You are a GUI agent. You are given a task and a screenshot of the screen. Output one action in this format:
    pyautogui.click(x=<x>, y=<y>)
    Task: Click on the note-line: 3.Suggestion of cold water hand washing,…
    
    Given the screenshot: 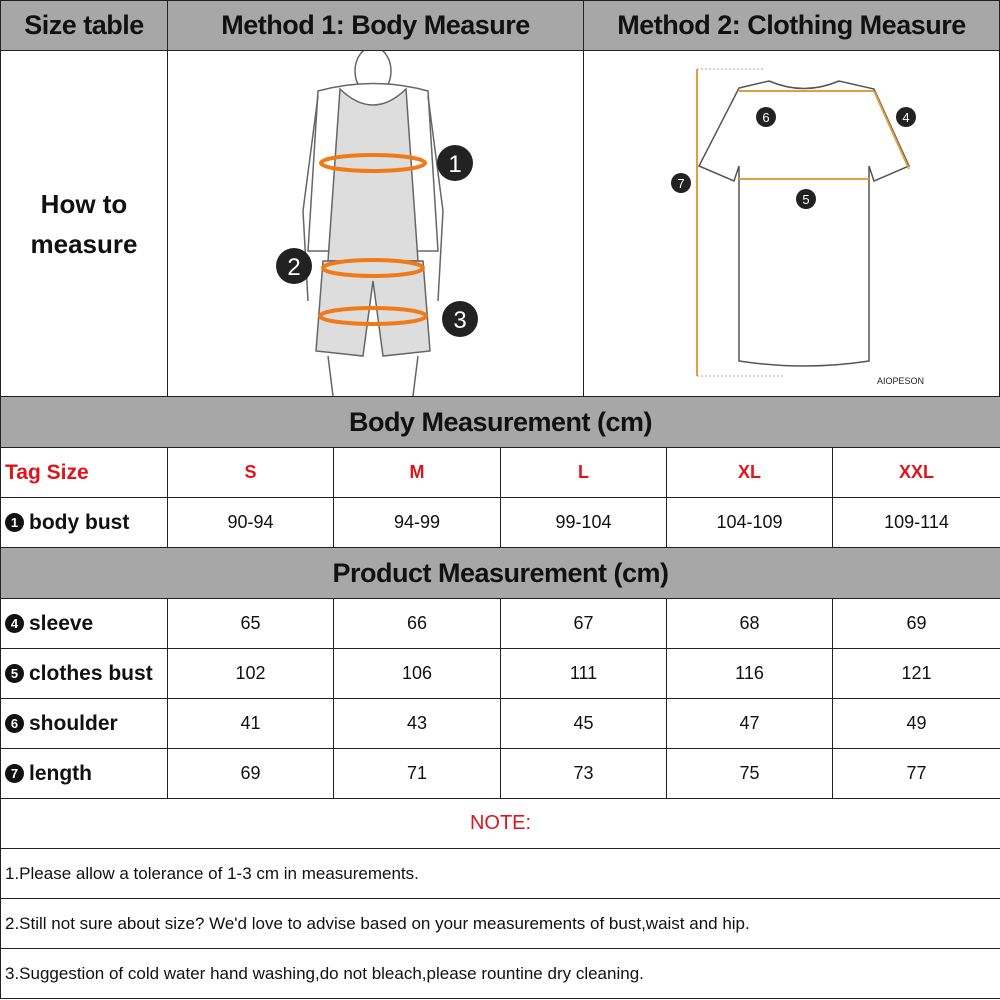 What is the action you would take?
    pyautogui.click(x=500, y=973)
    